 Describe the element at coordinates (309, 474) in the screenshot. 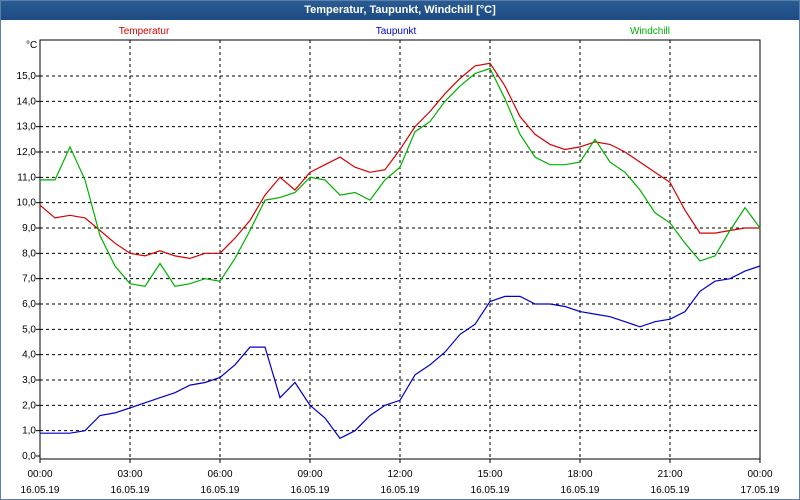

I see `x-tick-time: 09:00` at that location.